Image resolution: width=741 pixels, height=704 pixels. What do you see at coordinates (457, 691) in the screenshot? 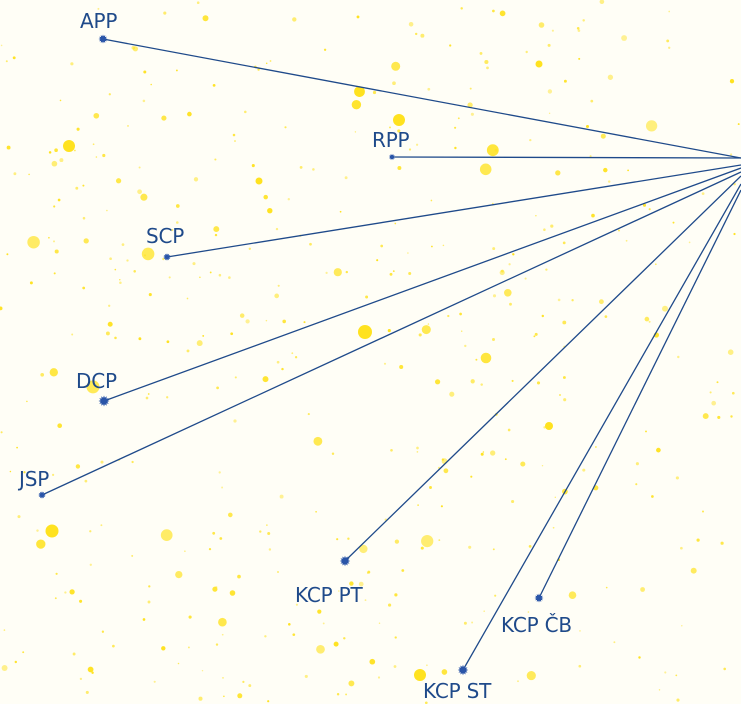
I see `node-label-kcp-st: KCP ST` at bounding box center [457, 691].